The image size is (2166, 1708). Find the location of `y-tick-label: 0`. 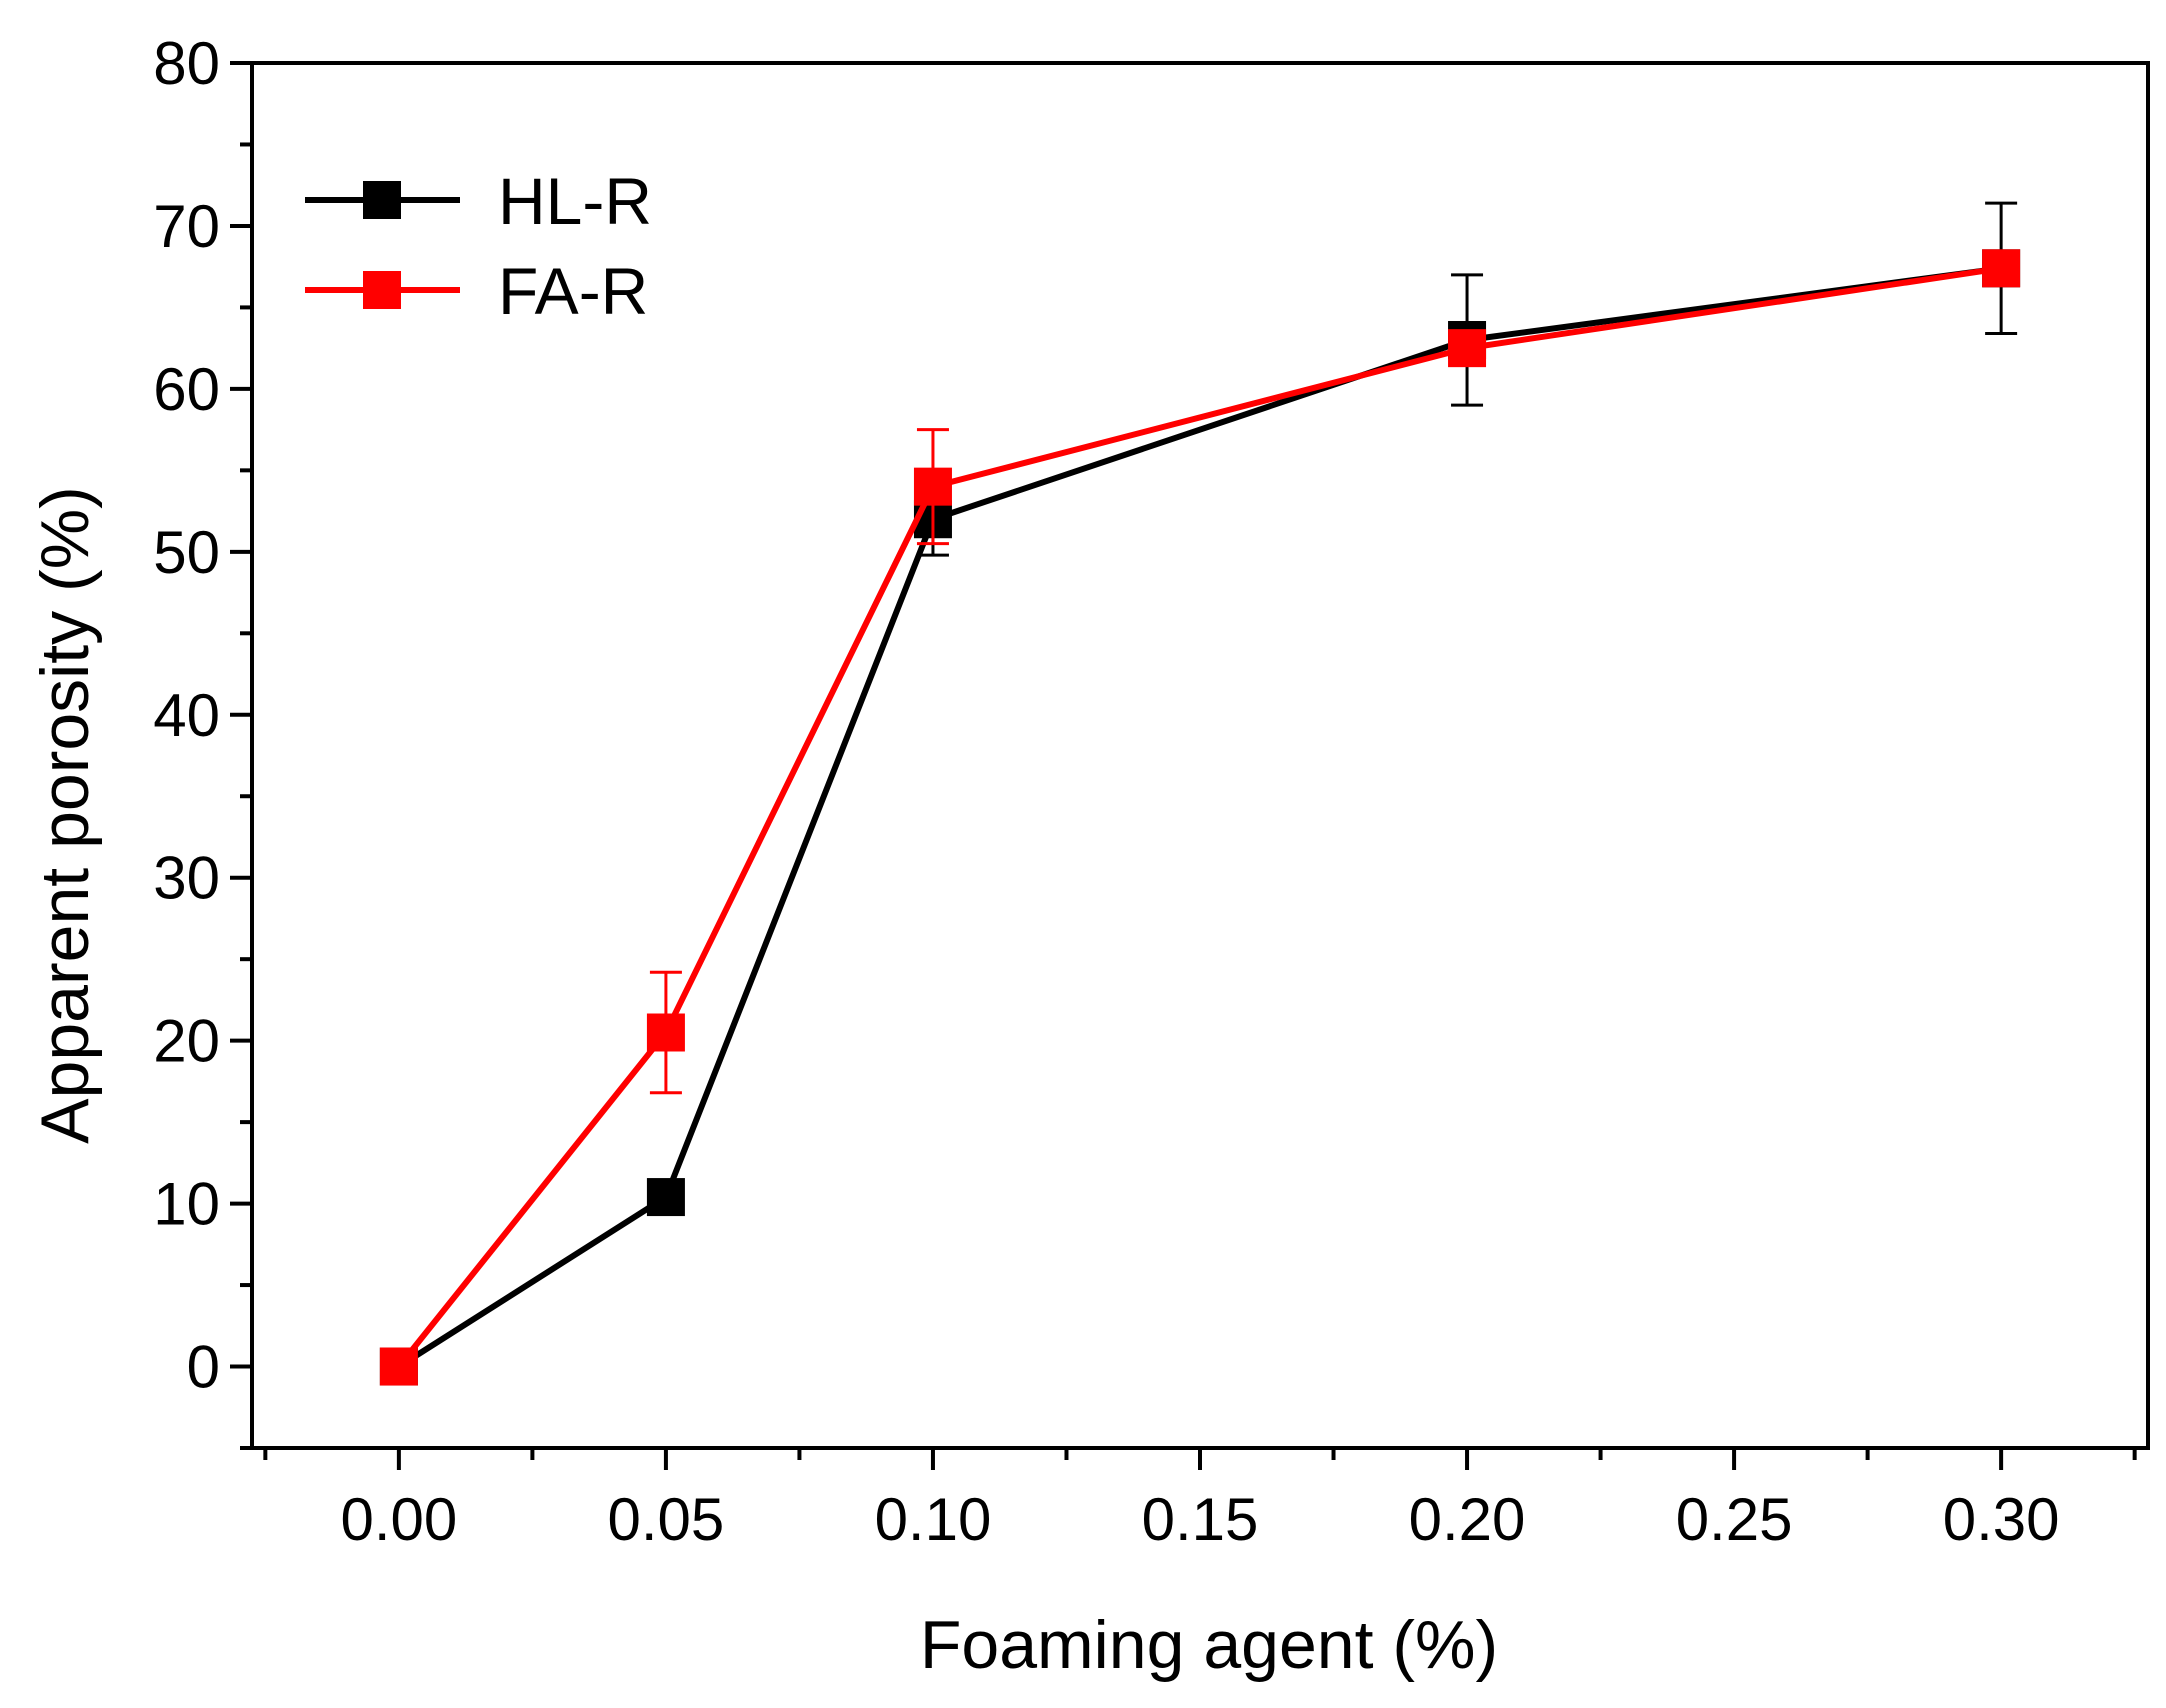

y-tick-label: 0 is located at coordinates (203, 1367).